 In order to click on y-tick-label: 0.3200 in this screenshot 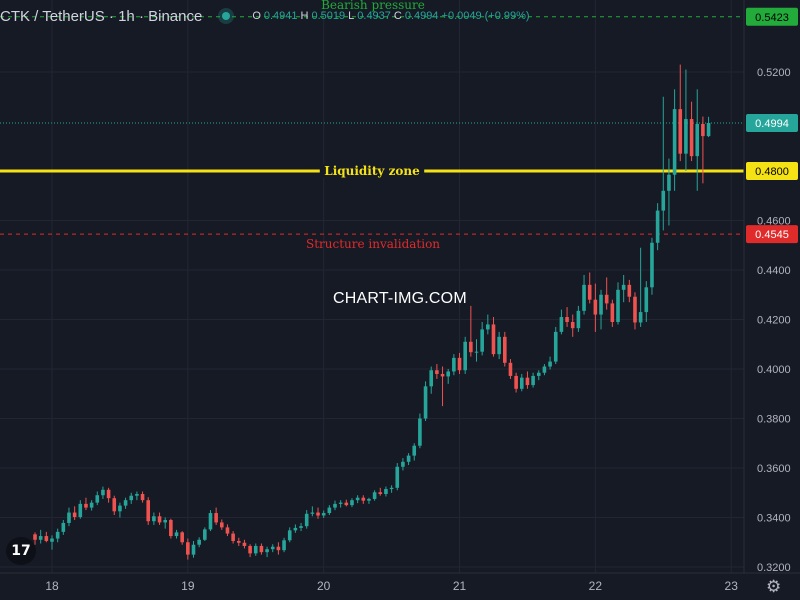, I will do `click(774, 568)`.